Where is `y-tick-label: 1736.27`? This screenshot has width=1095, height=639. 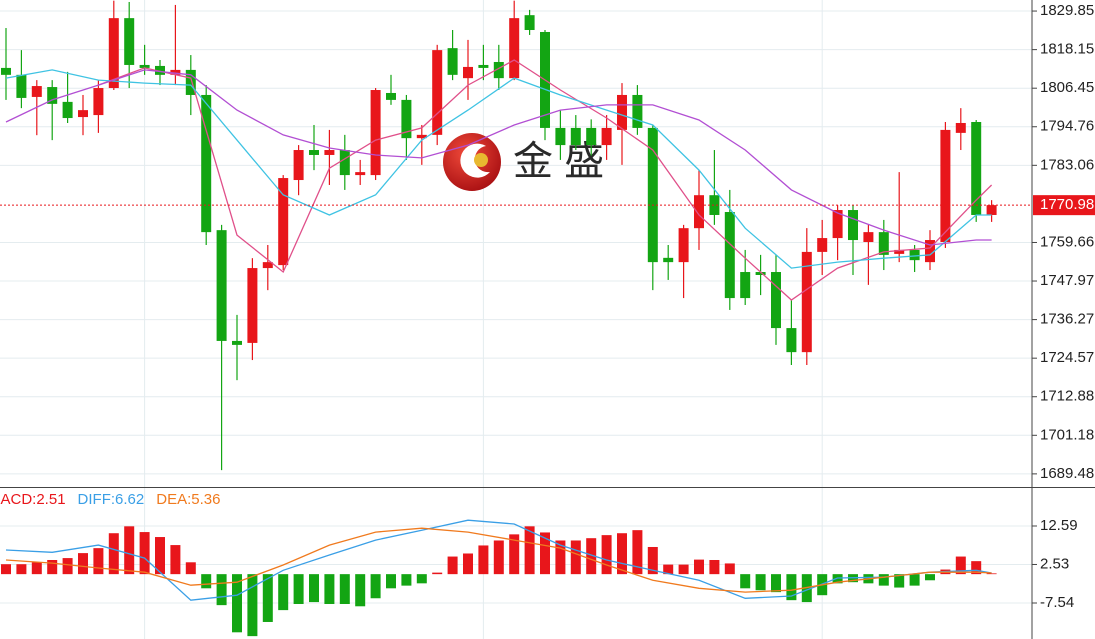 y-tick-label: 1736.27 is located at coordinates (1067, 319).